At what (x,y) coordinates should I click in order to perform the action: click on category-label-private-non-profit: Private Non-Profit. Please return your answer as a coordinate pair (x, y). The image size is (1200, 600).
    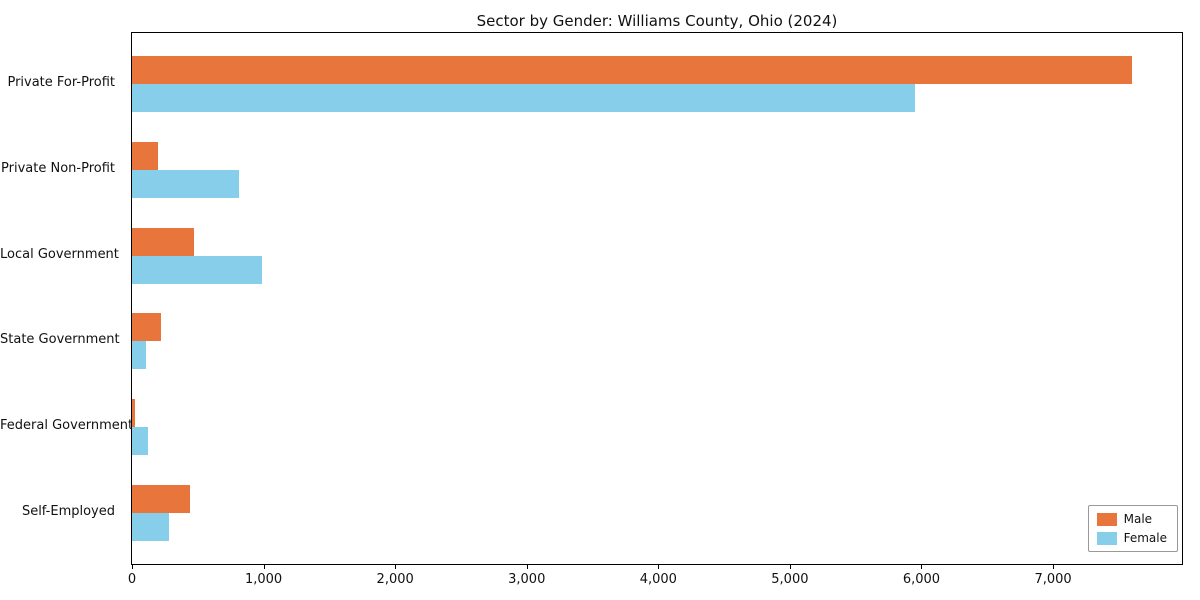
    Looking at the image, I should click on (58, 169).